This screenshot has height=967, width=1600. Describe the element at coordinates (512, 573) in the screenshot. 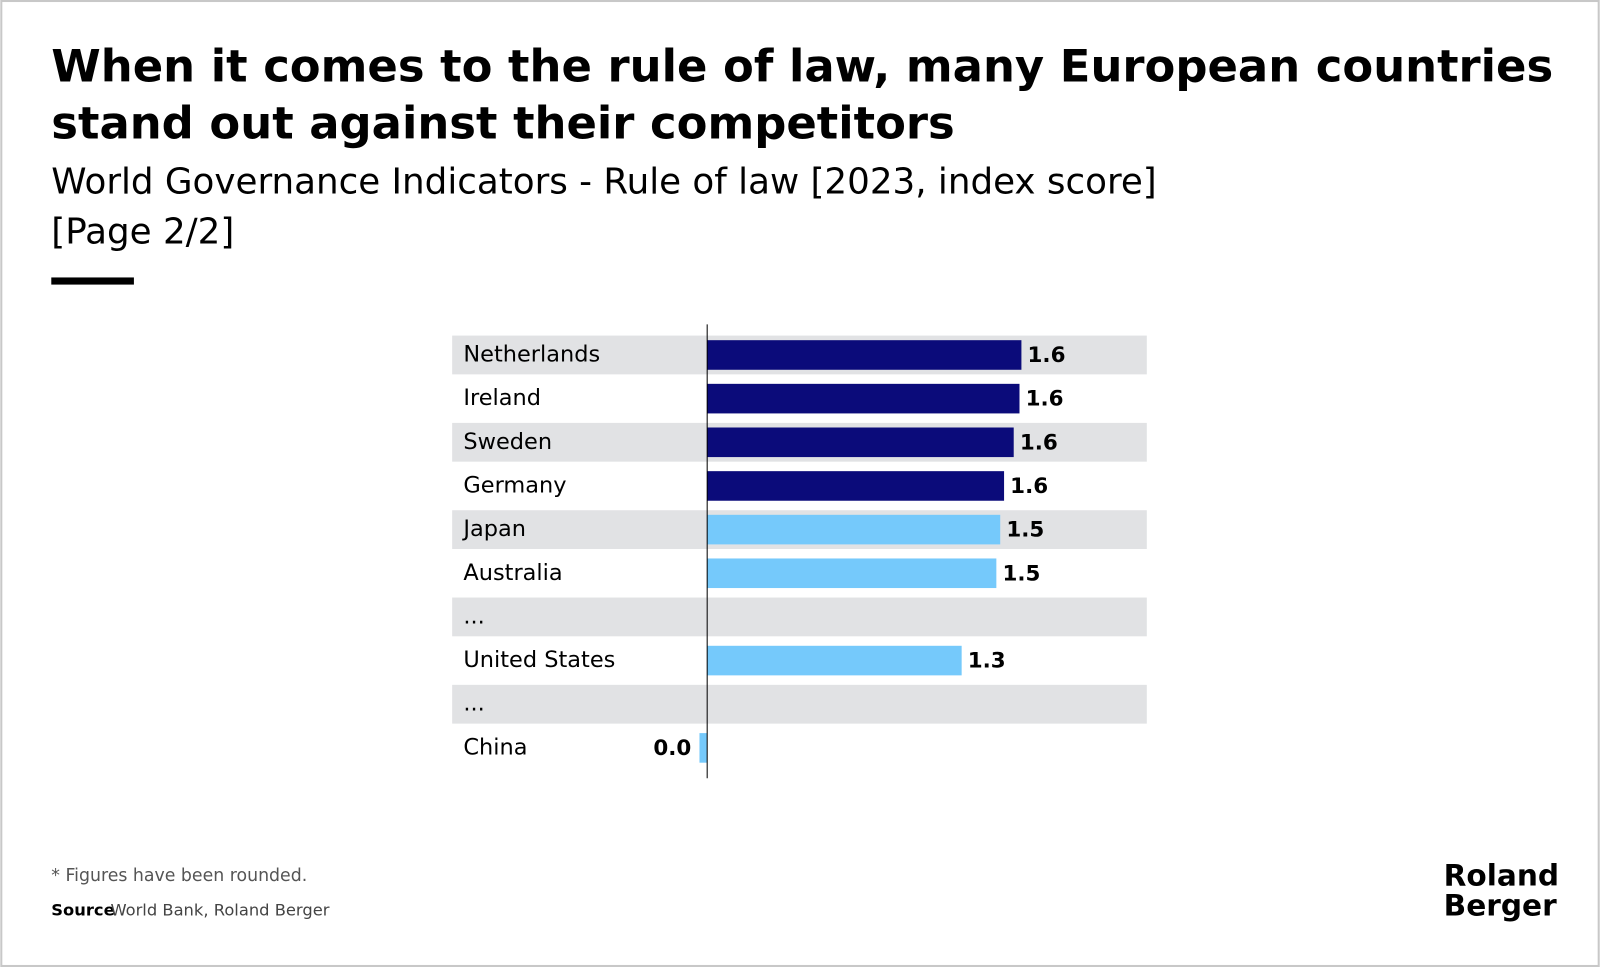

I see `category-label: Australia` at that location.